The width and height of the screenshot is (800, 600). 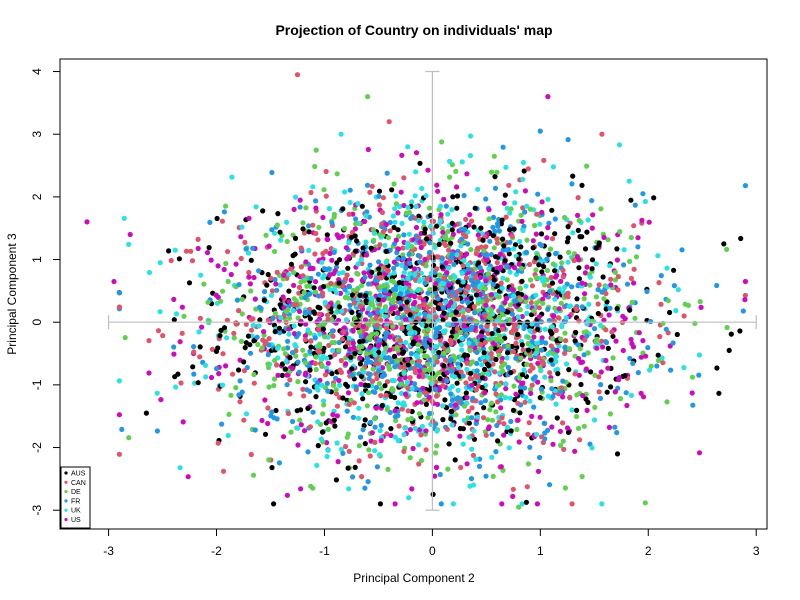 I want to click on x-tick-label: 0, so click(x=432, y=551).